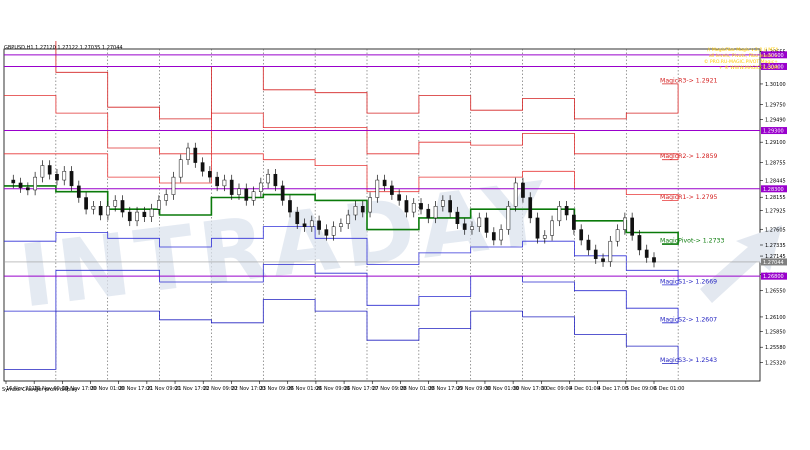 This screenshot has height=450, width=810. I want to click on watermark-arrow-icon, so click(741, 264).